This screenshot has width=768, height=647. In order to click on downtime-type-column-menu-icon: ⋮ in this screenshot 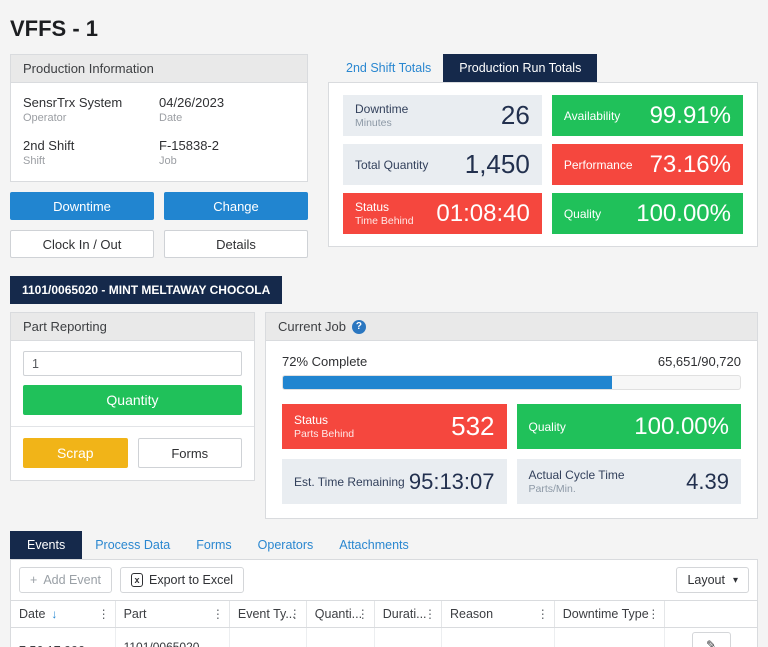, I will do `click(653, 614)`.